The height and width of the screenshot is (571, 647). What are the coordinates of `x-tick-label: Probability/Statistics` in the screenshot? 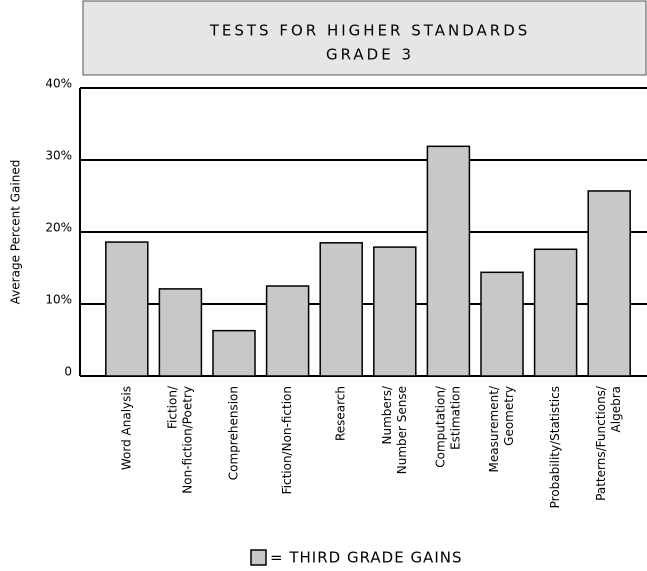 It's located at (555, 447).